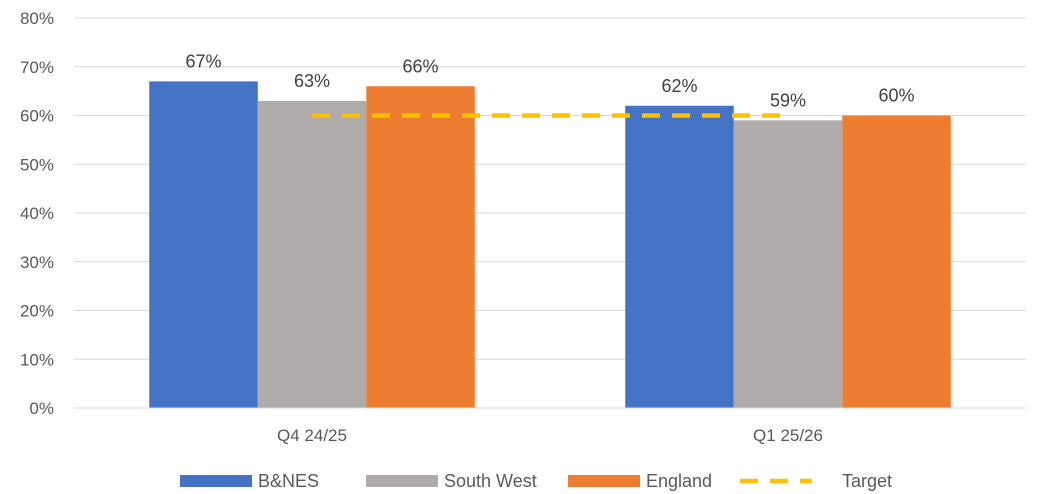  What do you see at coordinates (288, 481) in the screenshot?
I see `legend-label: B&NES` at bounding box center [288, 481].